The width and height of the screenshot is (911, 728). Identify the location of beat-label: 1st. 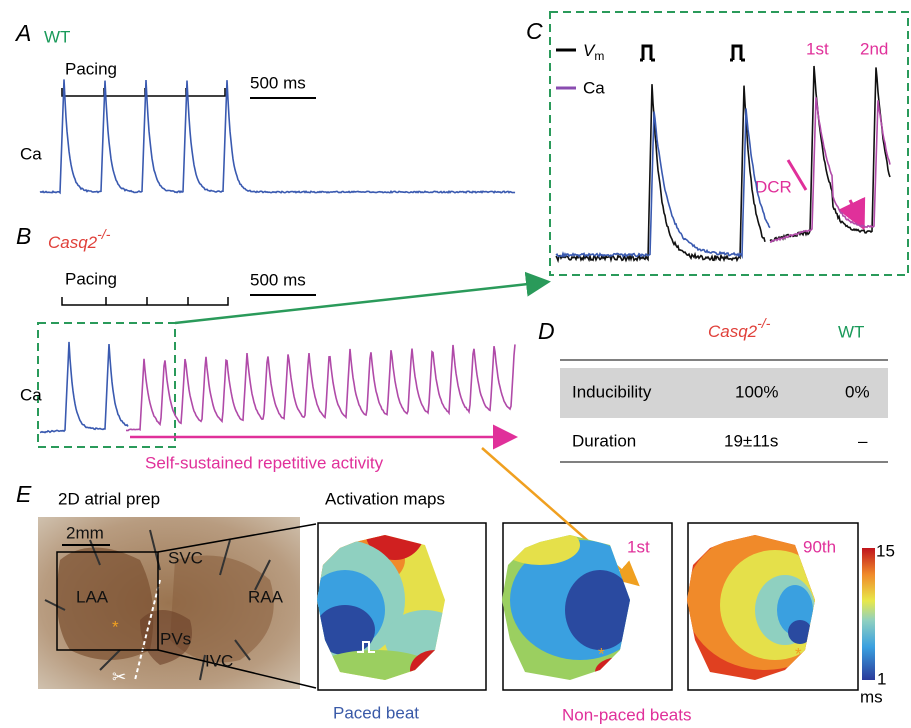
(817, 48).